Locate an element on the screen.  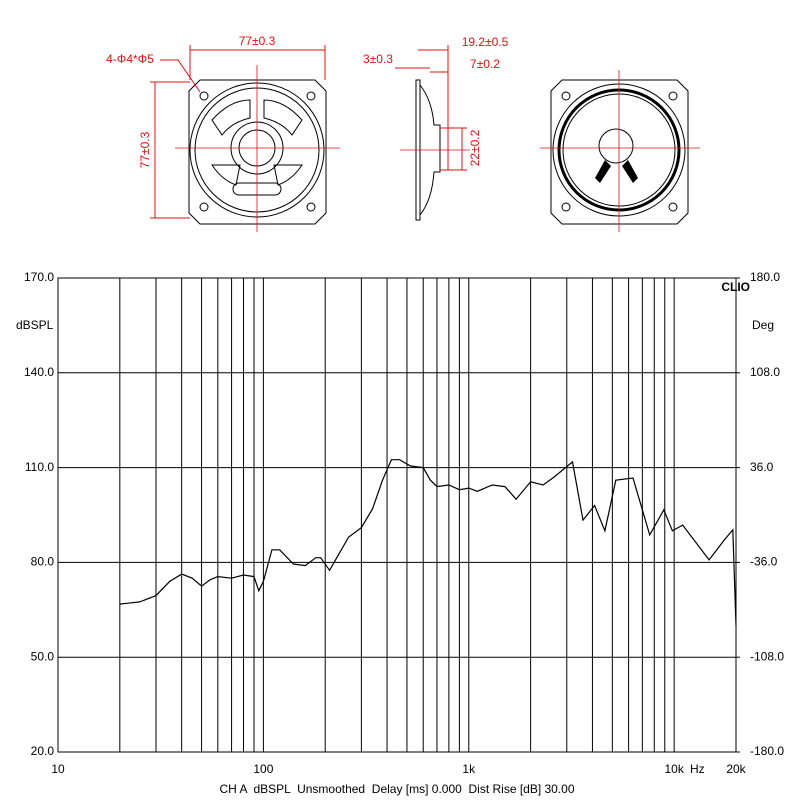
x-unit: Hz is located at coordinates (697, 769).